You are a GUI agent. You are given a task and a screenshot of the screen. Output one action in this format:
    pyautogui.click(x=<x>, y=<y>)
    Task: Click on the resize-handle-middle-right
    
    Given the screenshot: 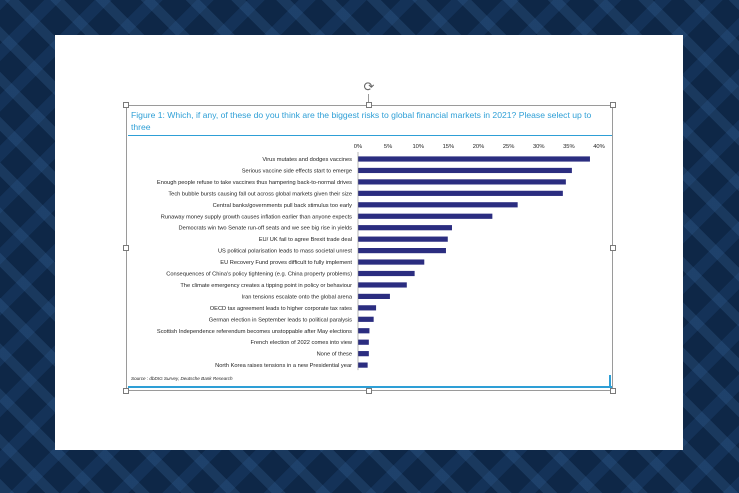 What is the action you would take?
    pyautogui.click(x=613, y=248)
    